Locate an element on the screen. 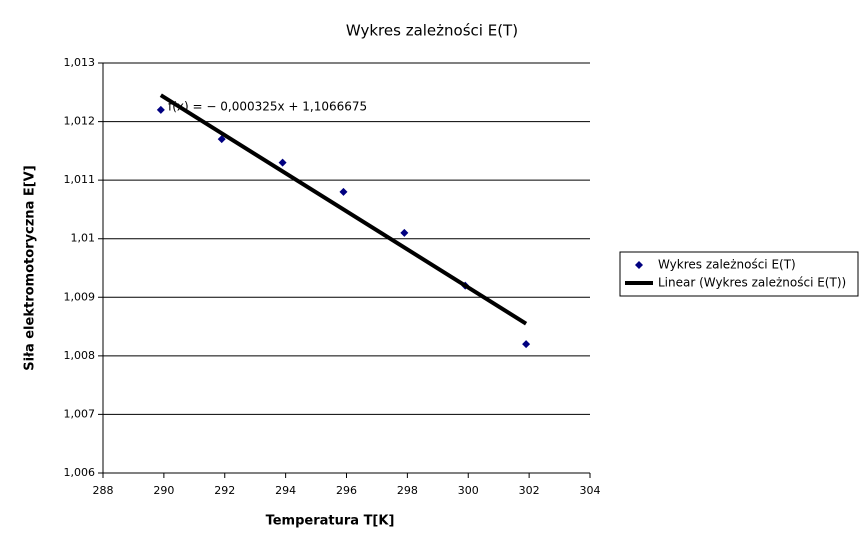 The image size is (867, 552). legend-label: Wykres zależności E(T) is located at coordinates (727, 265).